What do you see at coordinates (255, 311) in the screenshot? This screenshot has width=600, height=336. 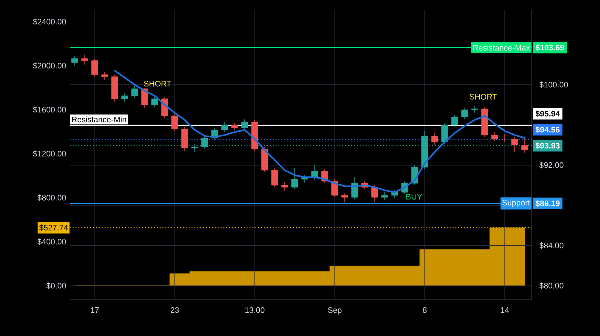 I see `x-tick-label: 13:00` at bounding box center [255, 311].